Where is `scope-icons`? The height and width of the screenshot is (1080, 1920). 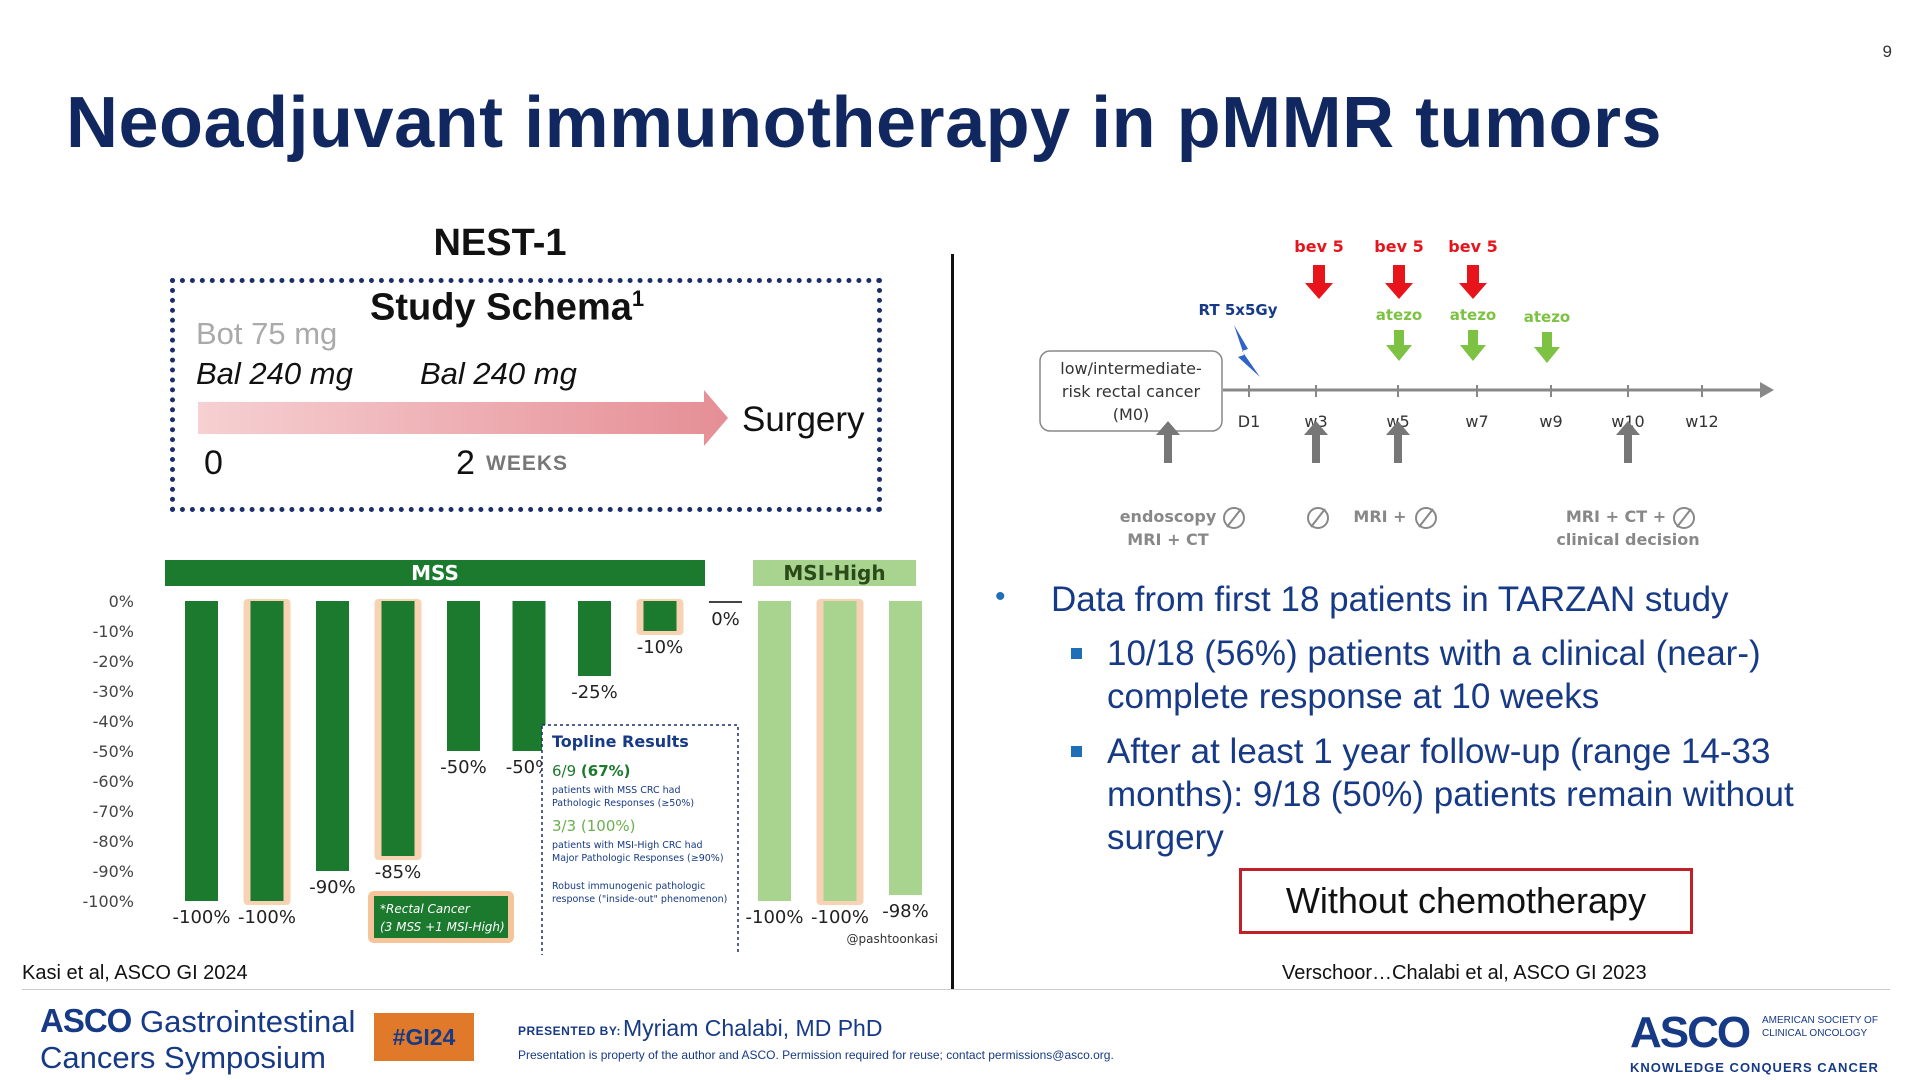
scope-icons is located at coordinates (1459, 518).